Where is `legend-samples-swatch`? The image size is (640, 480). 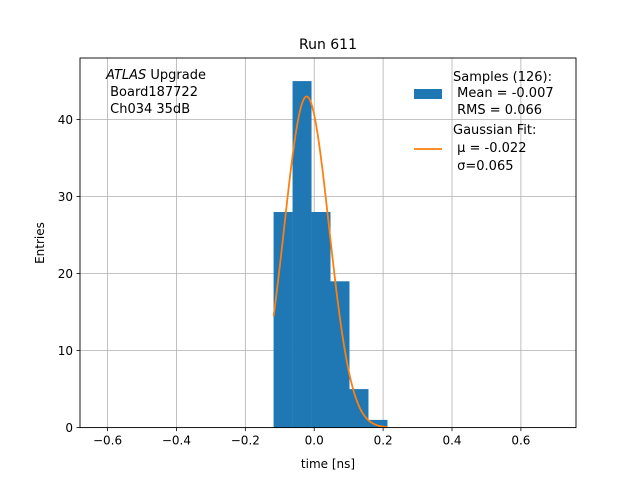
legend-samples-swatch is located at coordinates (428, 94).